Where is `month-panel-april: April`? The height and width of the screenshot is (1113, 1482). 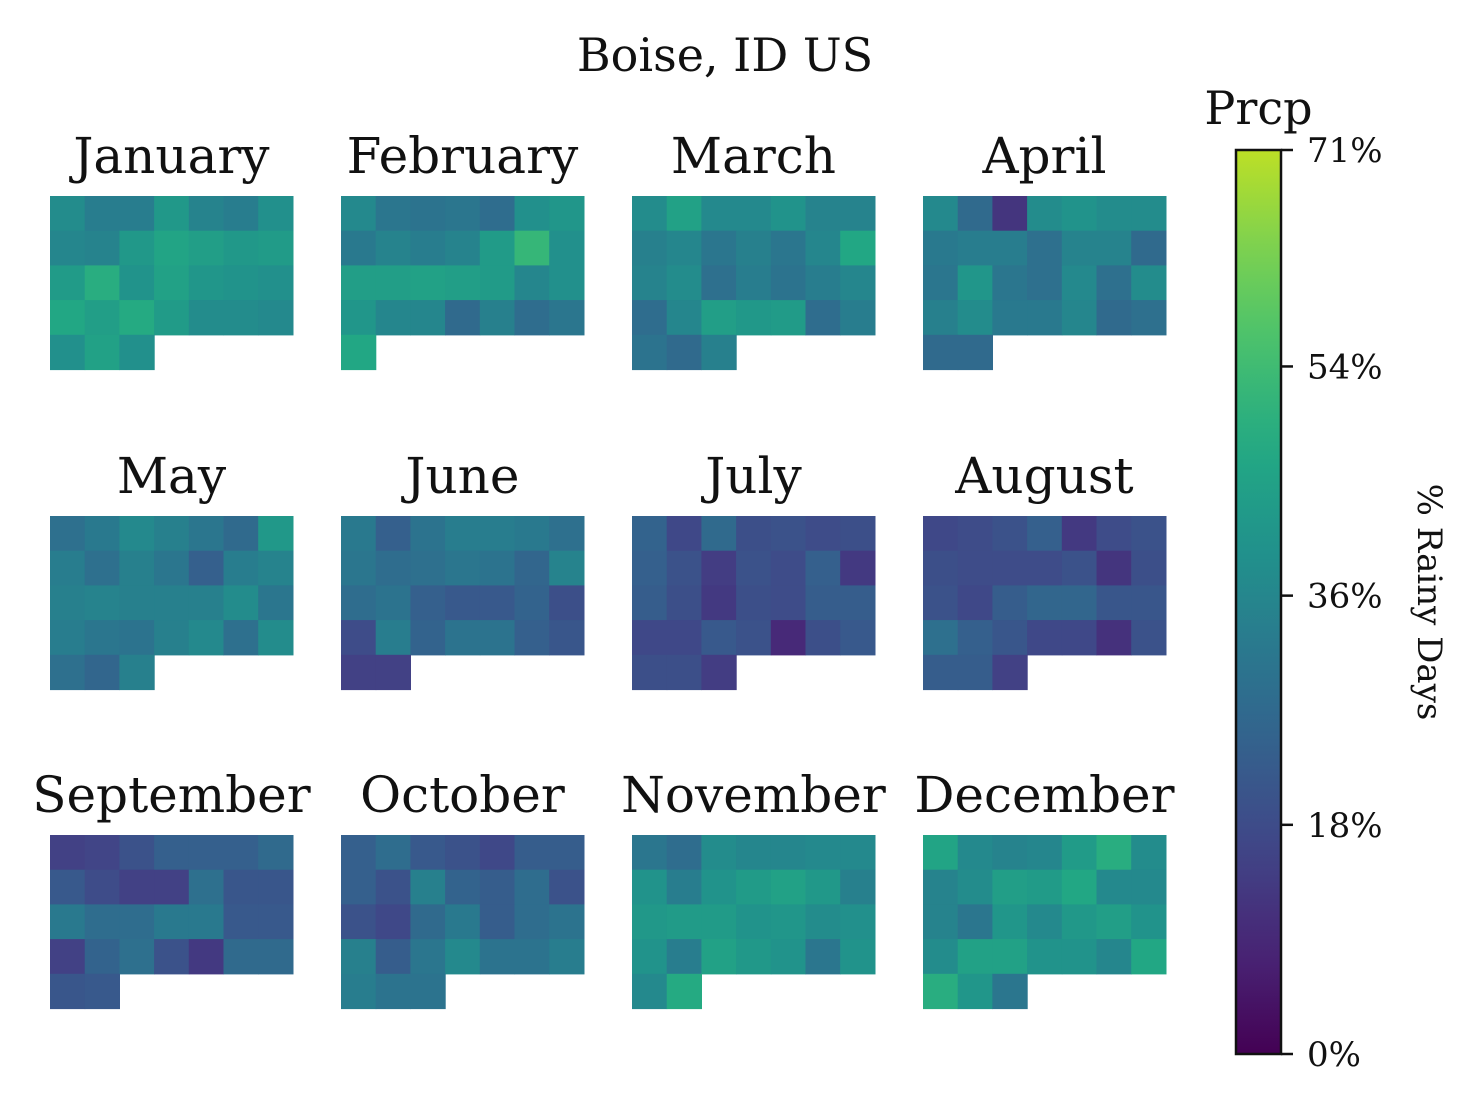 month-panel-april: April is located at coordinates (1045, 249).